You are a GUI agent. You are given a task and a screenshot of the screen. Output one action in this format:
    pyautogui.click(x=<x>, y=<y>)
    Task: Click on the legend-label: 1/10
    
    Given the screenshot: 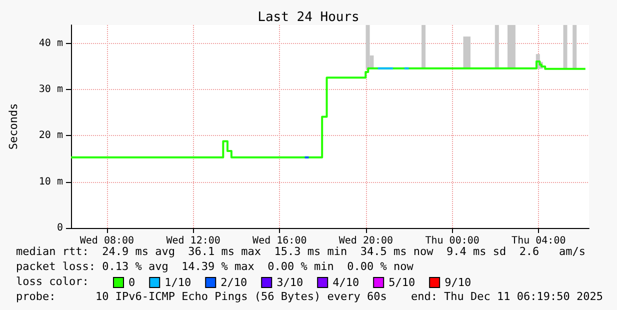 What is the action you would take?
    pyautogui.click(x=178, y=282)
    